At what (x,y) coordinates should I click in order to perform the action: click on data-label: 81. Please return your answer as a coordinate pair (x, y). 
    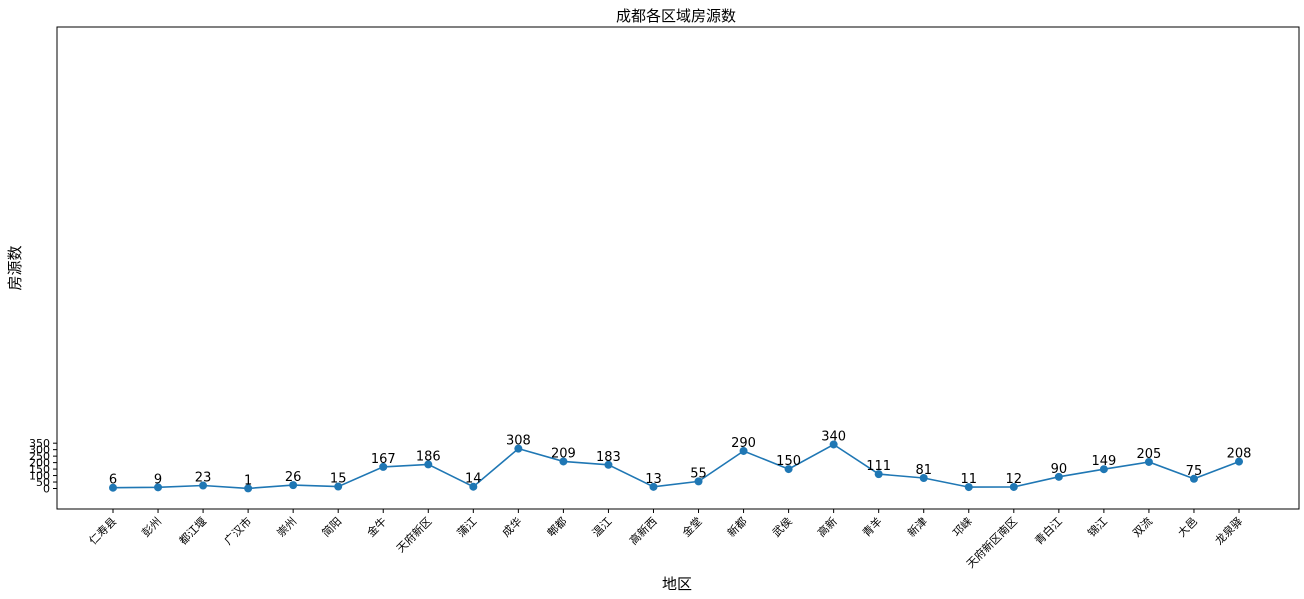
    Looking at the image, I should click on (923, 470).